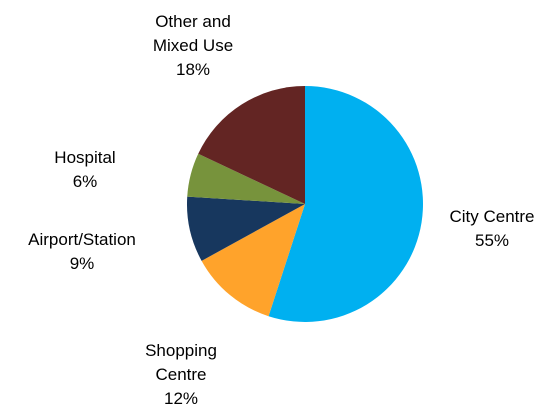 Image resolution: width=545 pixels, height=405 pixels. What do you see at coordinates (85, 181) in the screenshot?
I see `value-label: 6%` at bounding box center [85, 181].